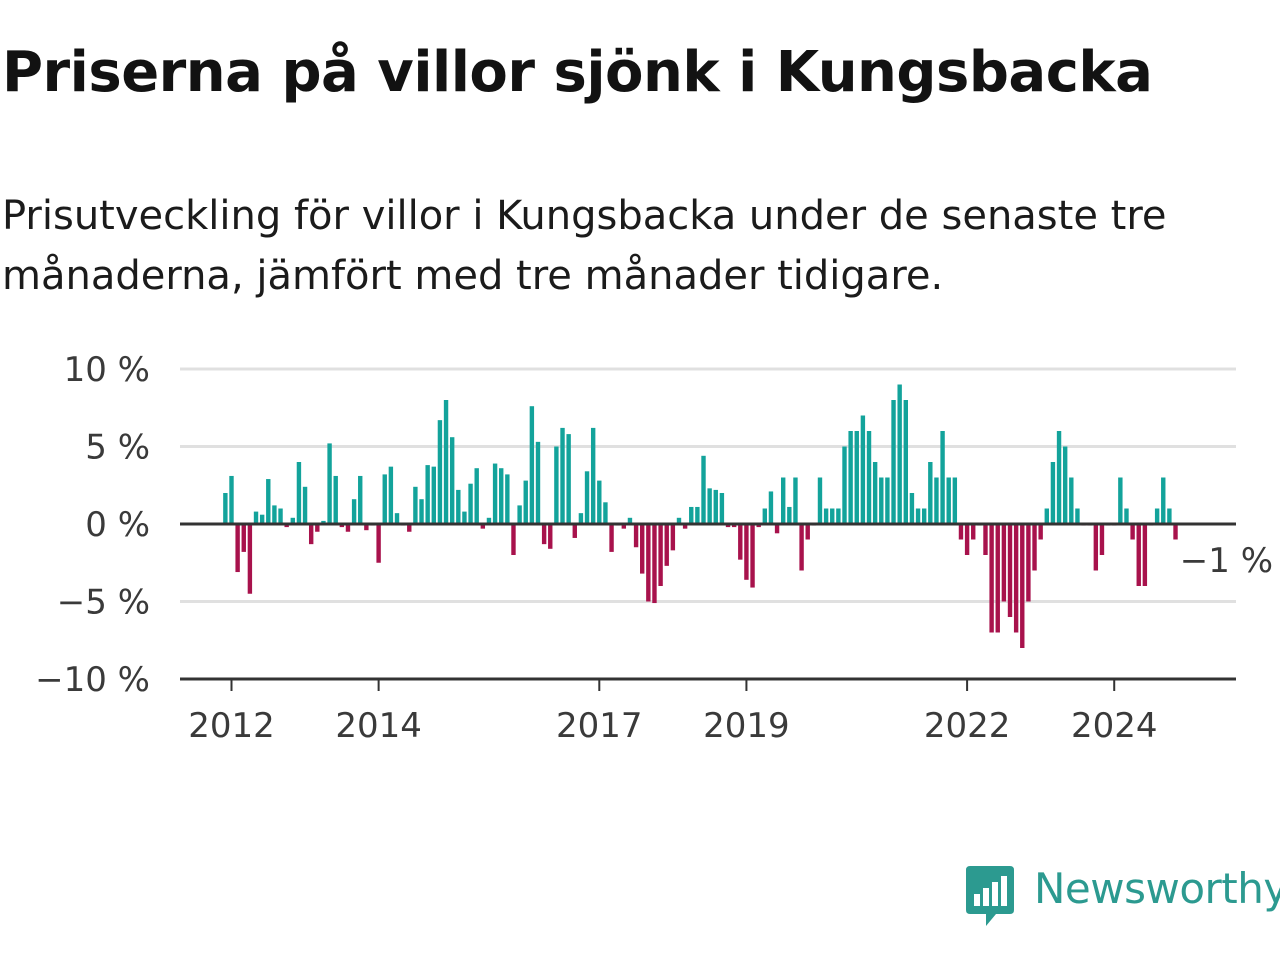 Image resolution: width=1280 pixels, height=960 pixels. Describe the element at coordinates (92, 680) in the screenshot. I see `y-tick-label: −10 %` at that location.